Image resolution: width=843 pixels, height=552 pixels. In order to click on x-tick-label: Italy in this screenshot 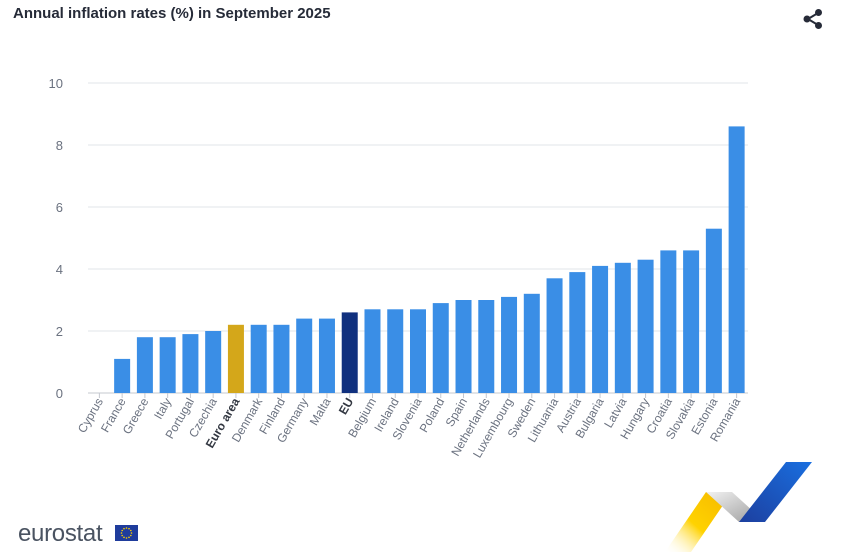, I will do `click(162, 409)`.